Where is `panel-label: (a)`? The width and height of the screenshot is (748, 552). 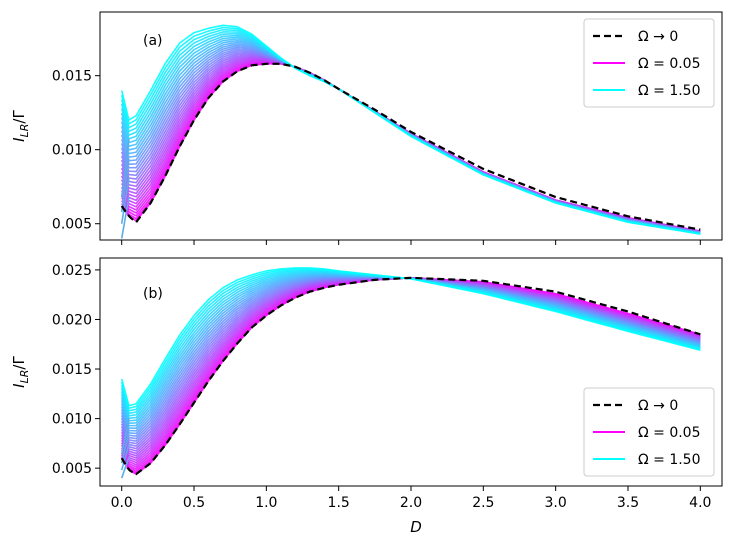 panel-label: (a) is located at coordinates (153, 41).